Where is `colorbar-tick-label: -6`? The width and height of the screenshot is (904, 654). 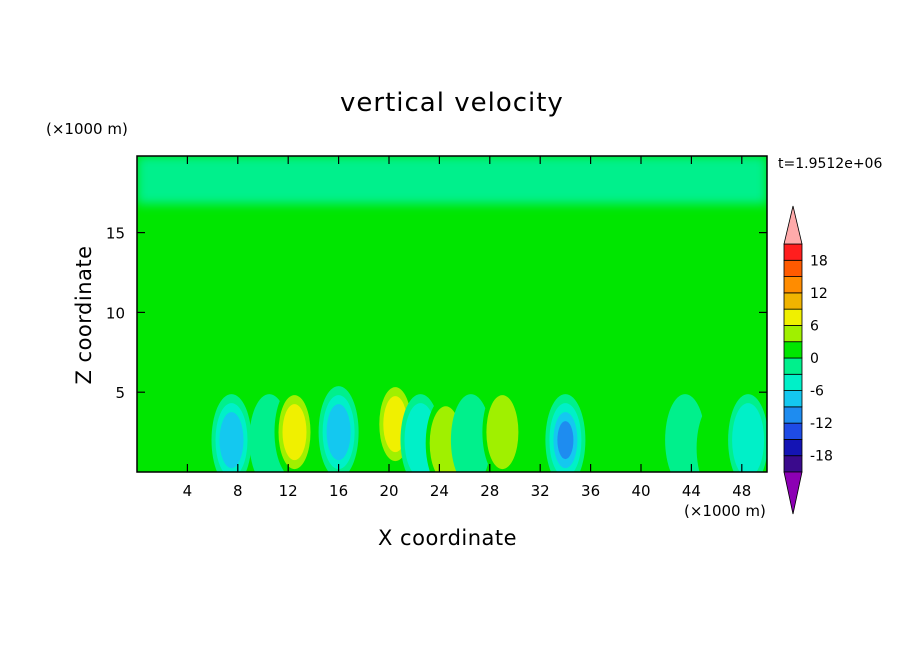
colorbar-tick-label: -6 is located at coordinates (817, 392).